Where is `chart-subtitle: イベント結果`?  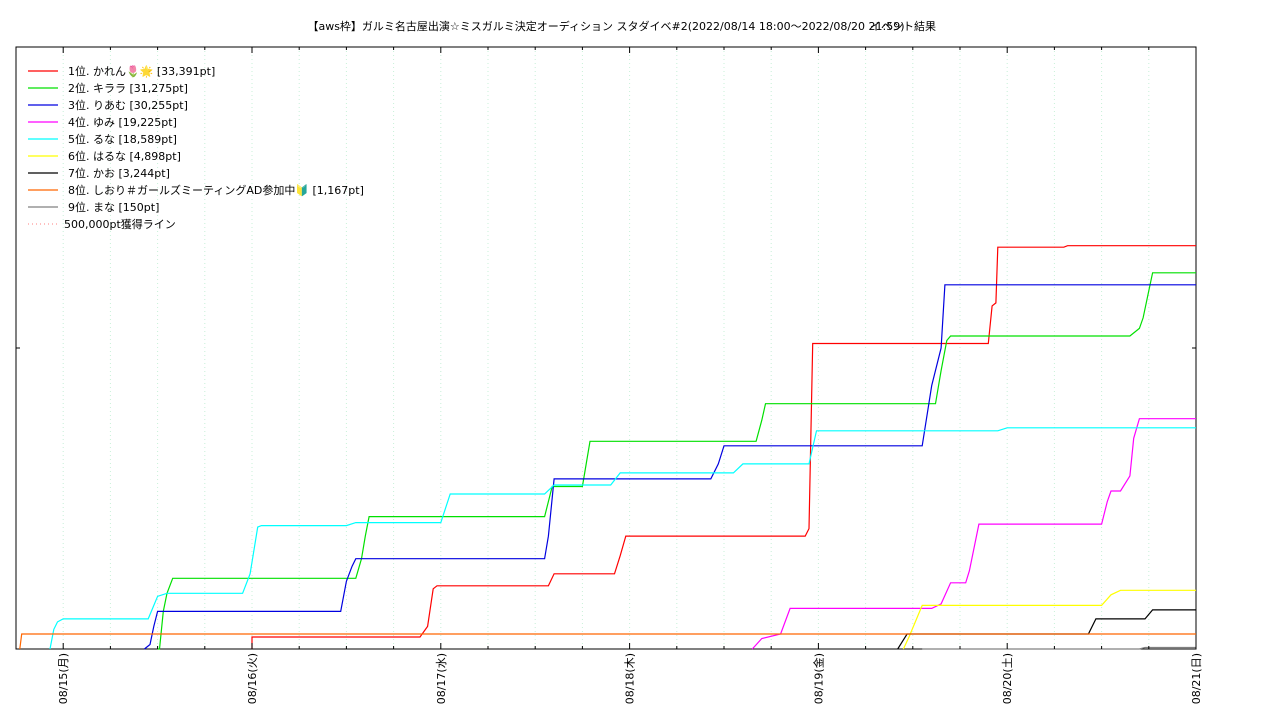 chart-subtitle: イベント結果 is located at coordinates (903, 26).